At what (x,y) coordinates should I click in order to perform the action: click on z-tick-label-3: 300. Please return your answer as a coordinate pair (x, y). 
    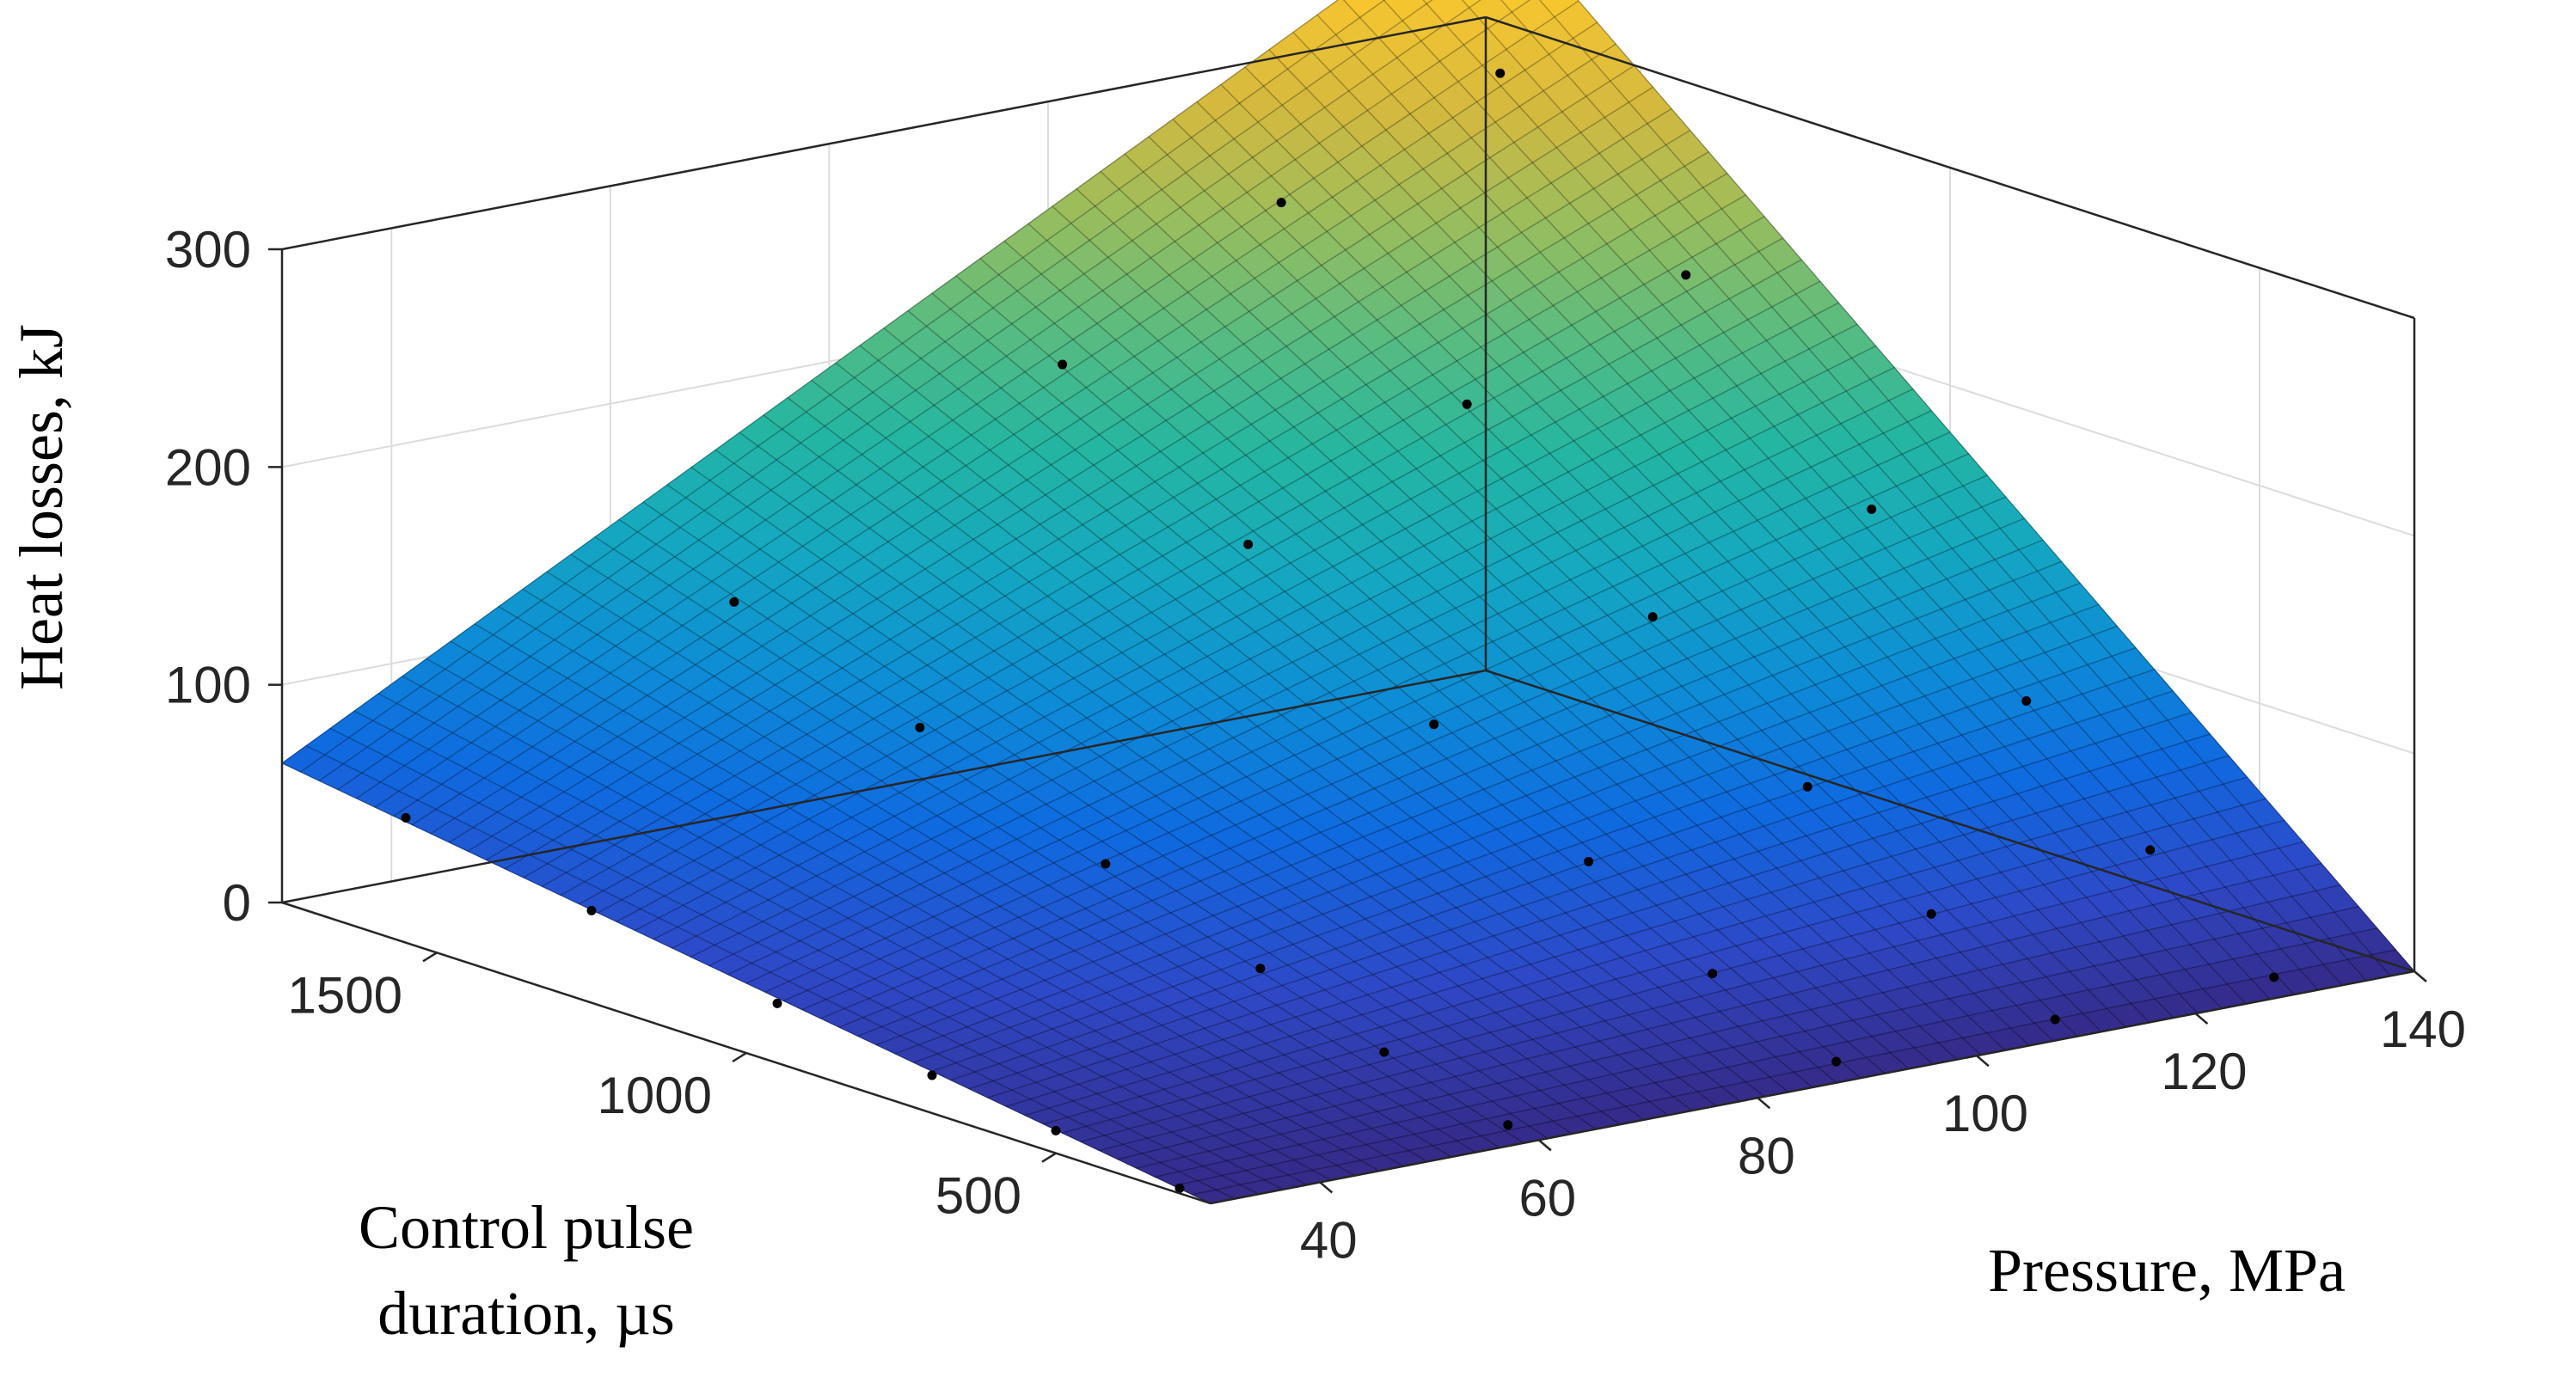
    Looking at the image, I should click on (208, 249).